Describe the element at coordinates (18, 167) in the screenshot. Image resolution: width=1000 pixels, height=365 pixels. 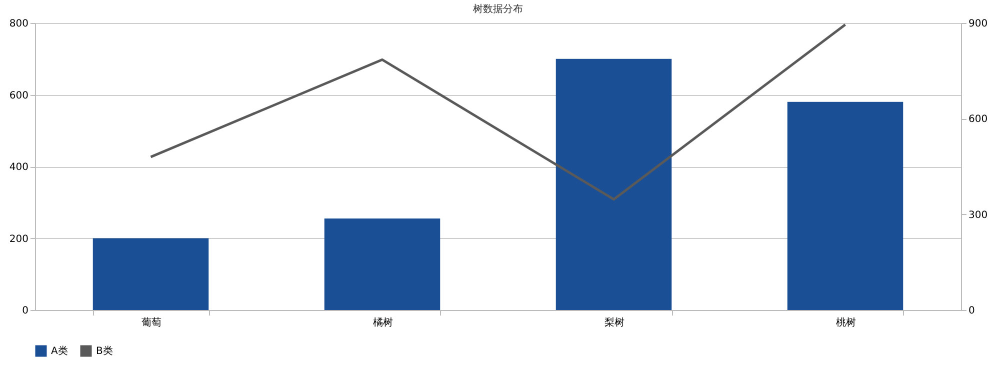
I see `y-tick-label: 400` at that location.